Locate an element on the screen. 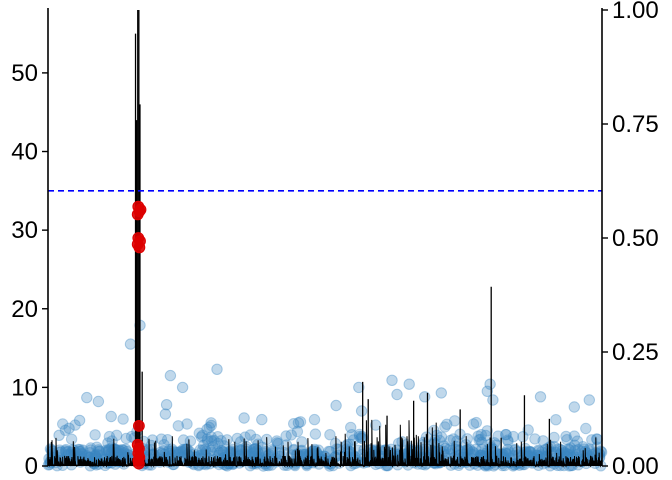 The image size is (672, 480). left-tick-label: 20 is located at coordinates (24, 309).